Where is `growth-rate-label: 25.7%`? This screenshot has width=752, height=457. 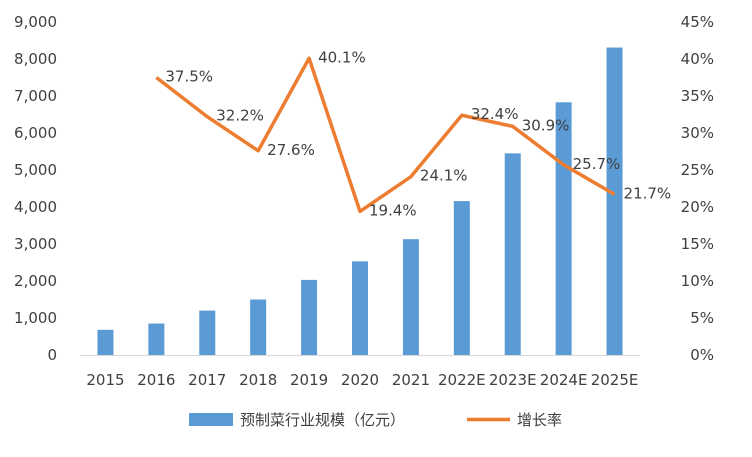
growth-rate-label: 25.7% is located at coordinates (597, 164).